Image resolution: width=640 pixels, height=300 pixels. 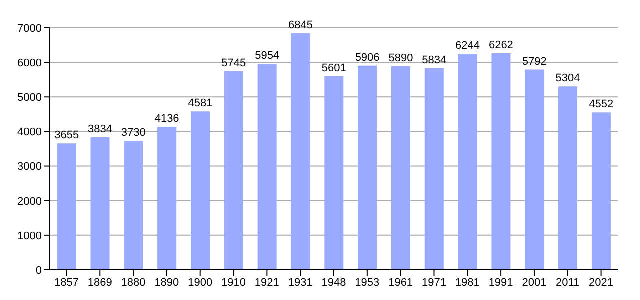 I want to click on x-tick-label: 1981, so click(x=467, y=282).